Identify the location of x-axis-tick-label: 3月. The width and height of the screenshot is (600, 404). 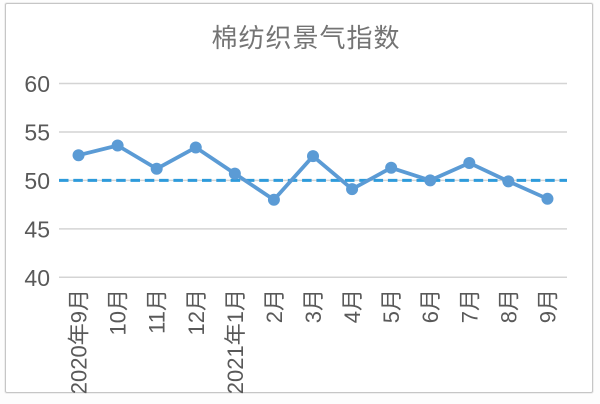
(313, 306).